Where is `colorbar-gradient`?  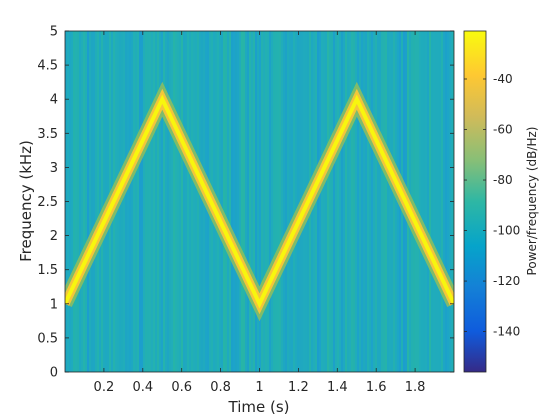 colorbar-gradient is located at coordinates (475, 201).